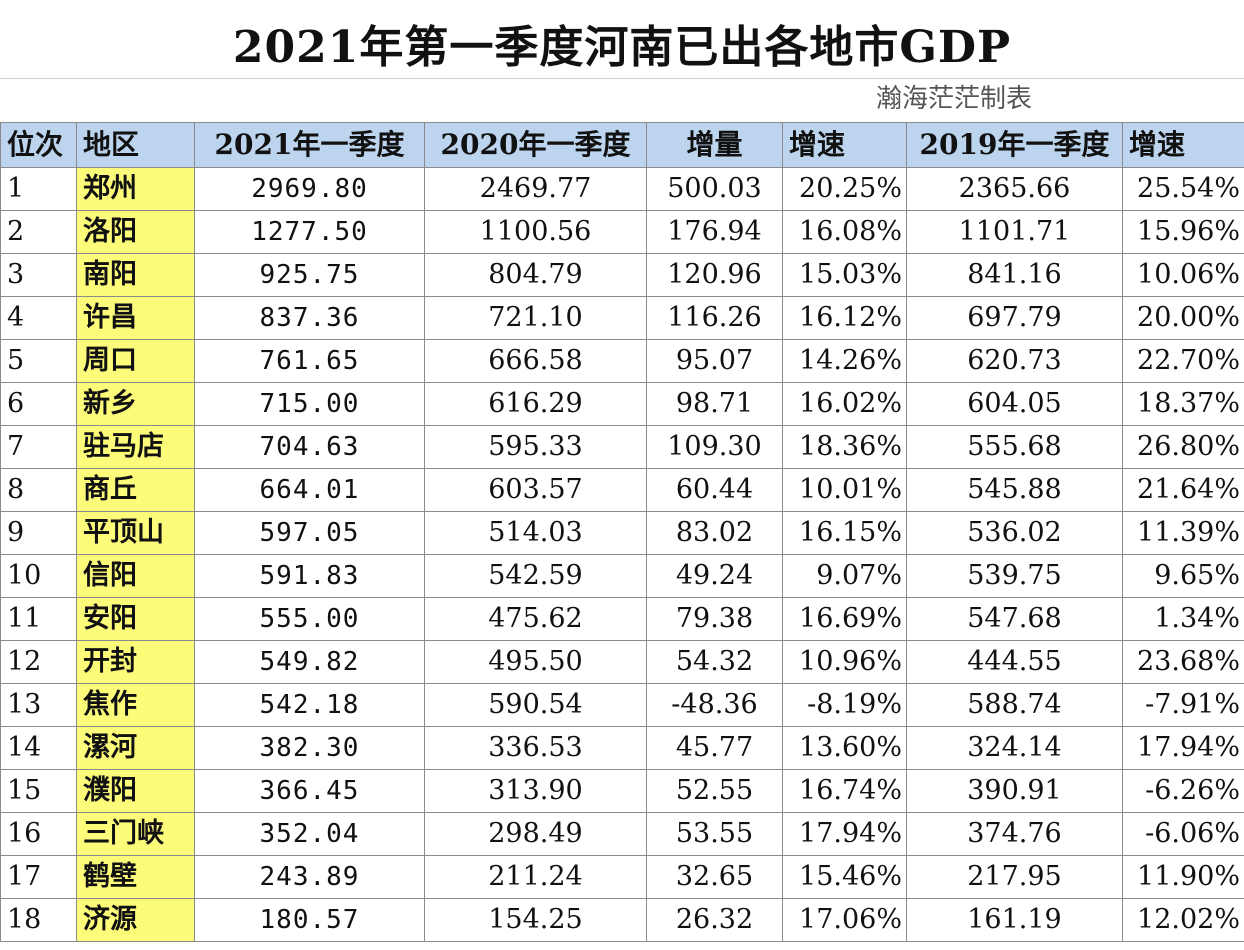  I want to click on rank-cell: 2, so click(38, 232).